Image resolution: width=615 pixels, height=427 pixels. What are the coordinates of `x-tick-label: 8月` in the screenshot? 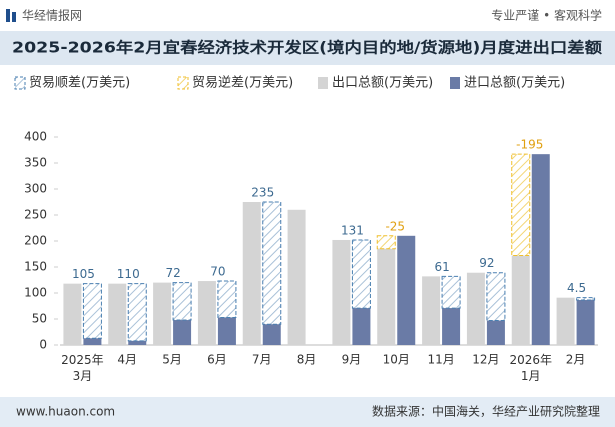 It's located at (307, 360).